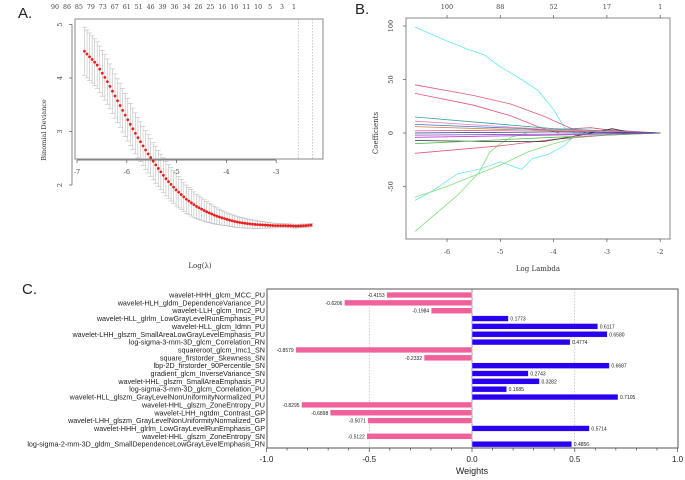 The width and height of the screenshot is (685, 480). I want to click on y-tick-label: -50, so click(391, 186).